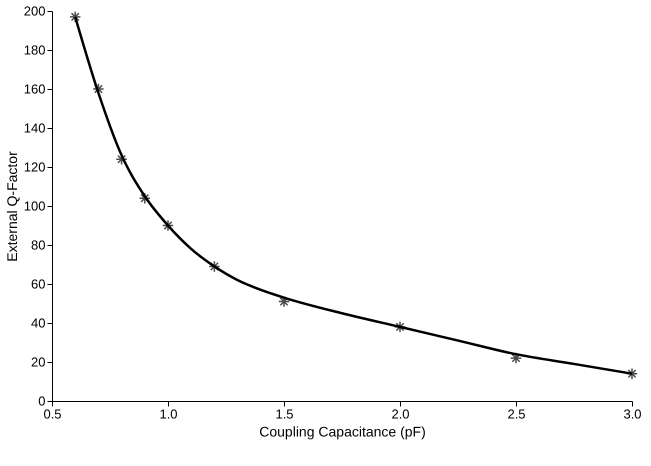 The width and height of the screenshot is (651, 466). What do you see at coordinates (38, 362) in the screenshot?
I see `y-tick-label: 20` at bounding box center [38, 362].